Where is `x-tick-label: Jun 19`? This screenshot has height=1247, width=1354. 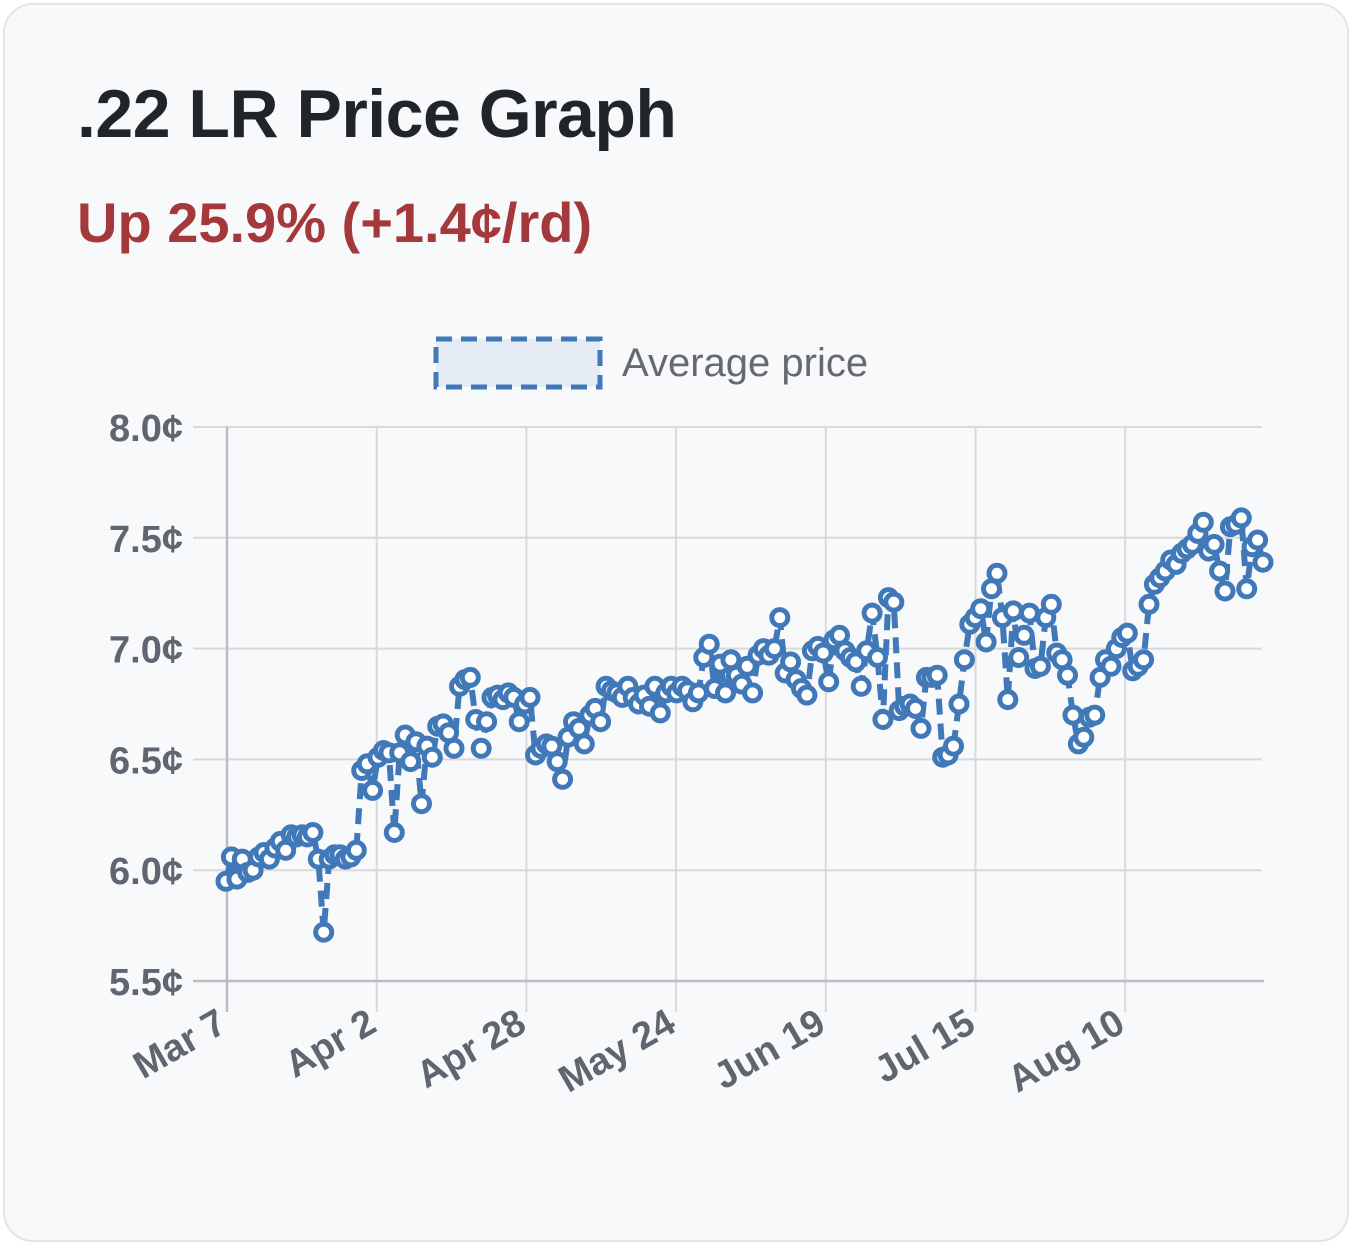
x-tick-label: Jun 19 is located at coordinates (769, 1049).